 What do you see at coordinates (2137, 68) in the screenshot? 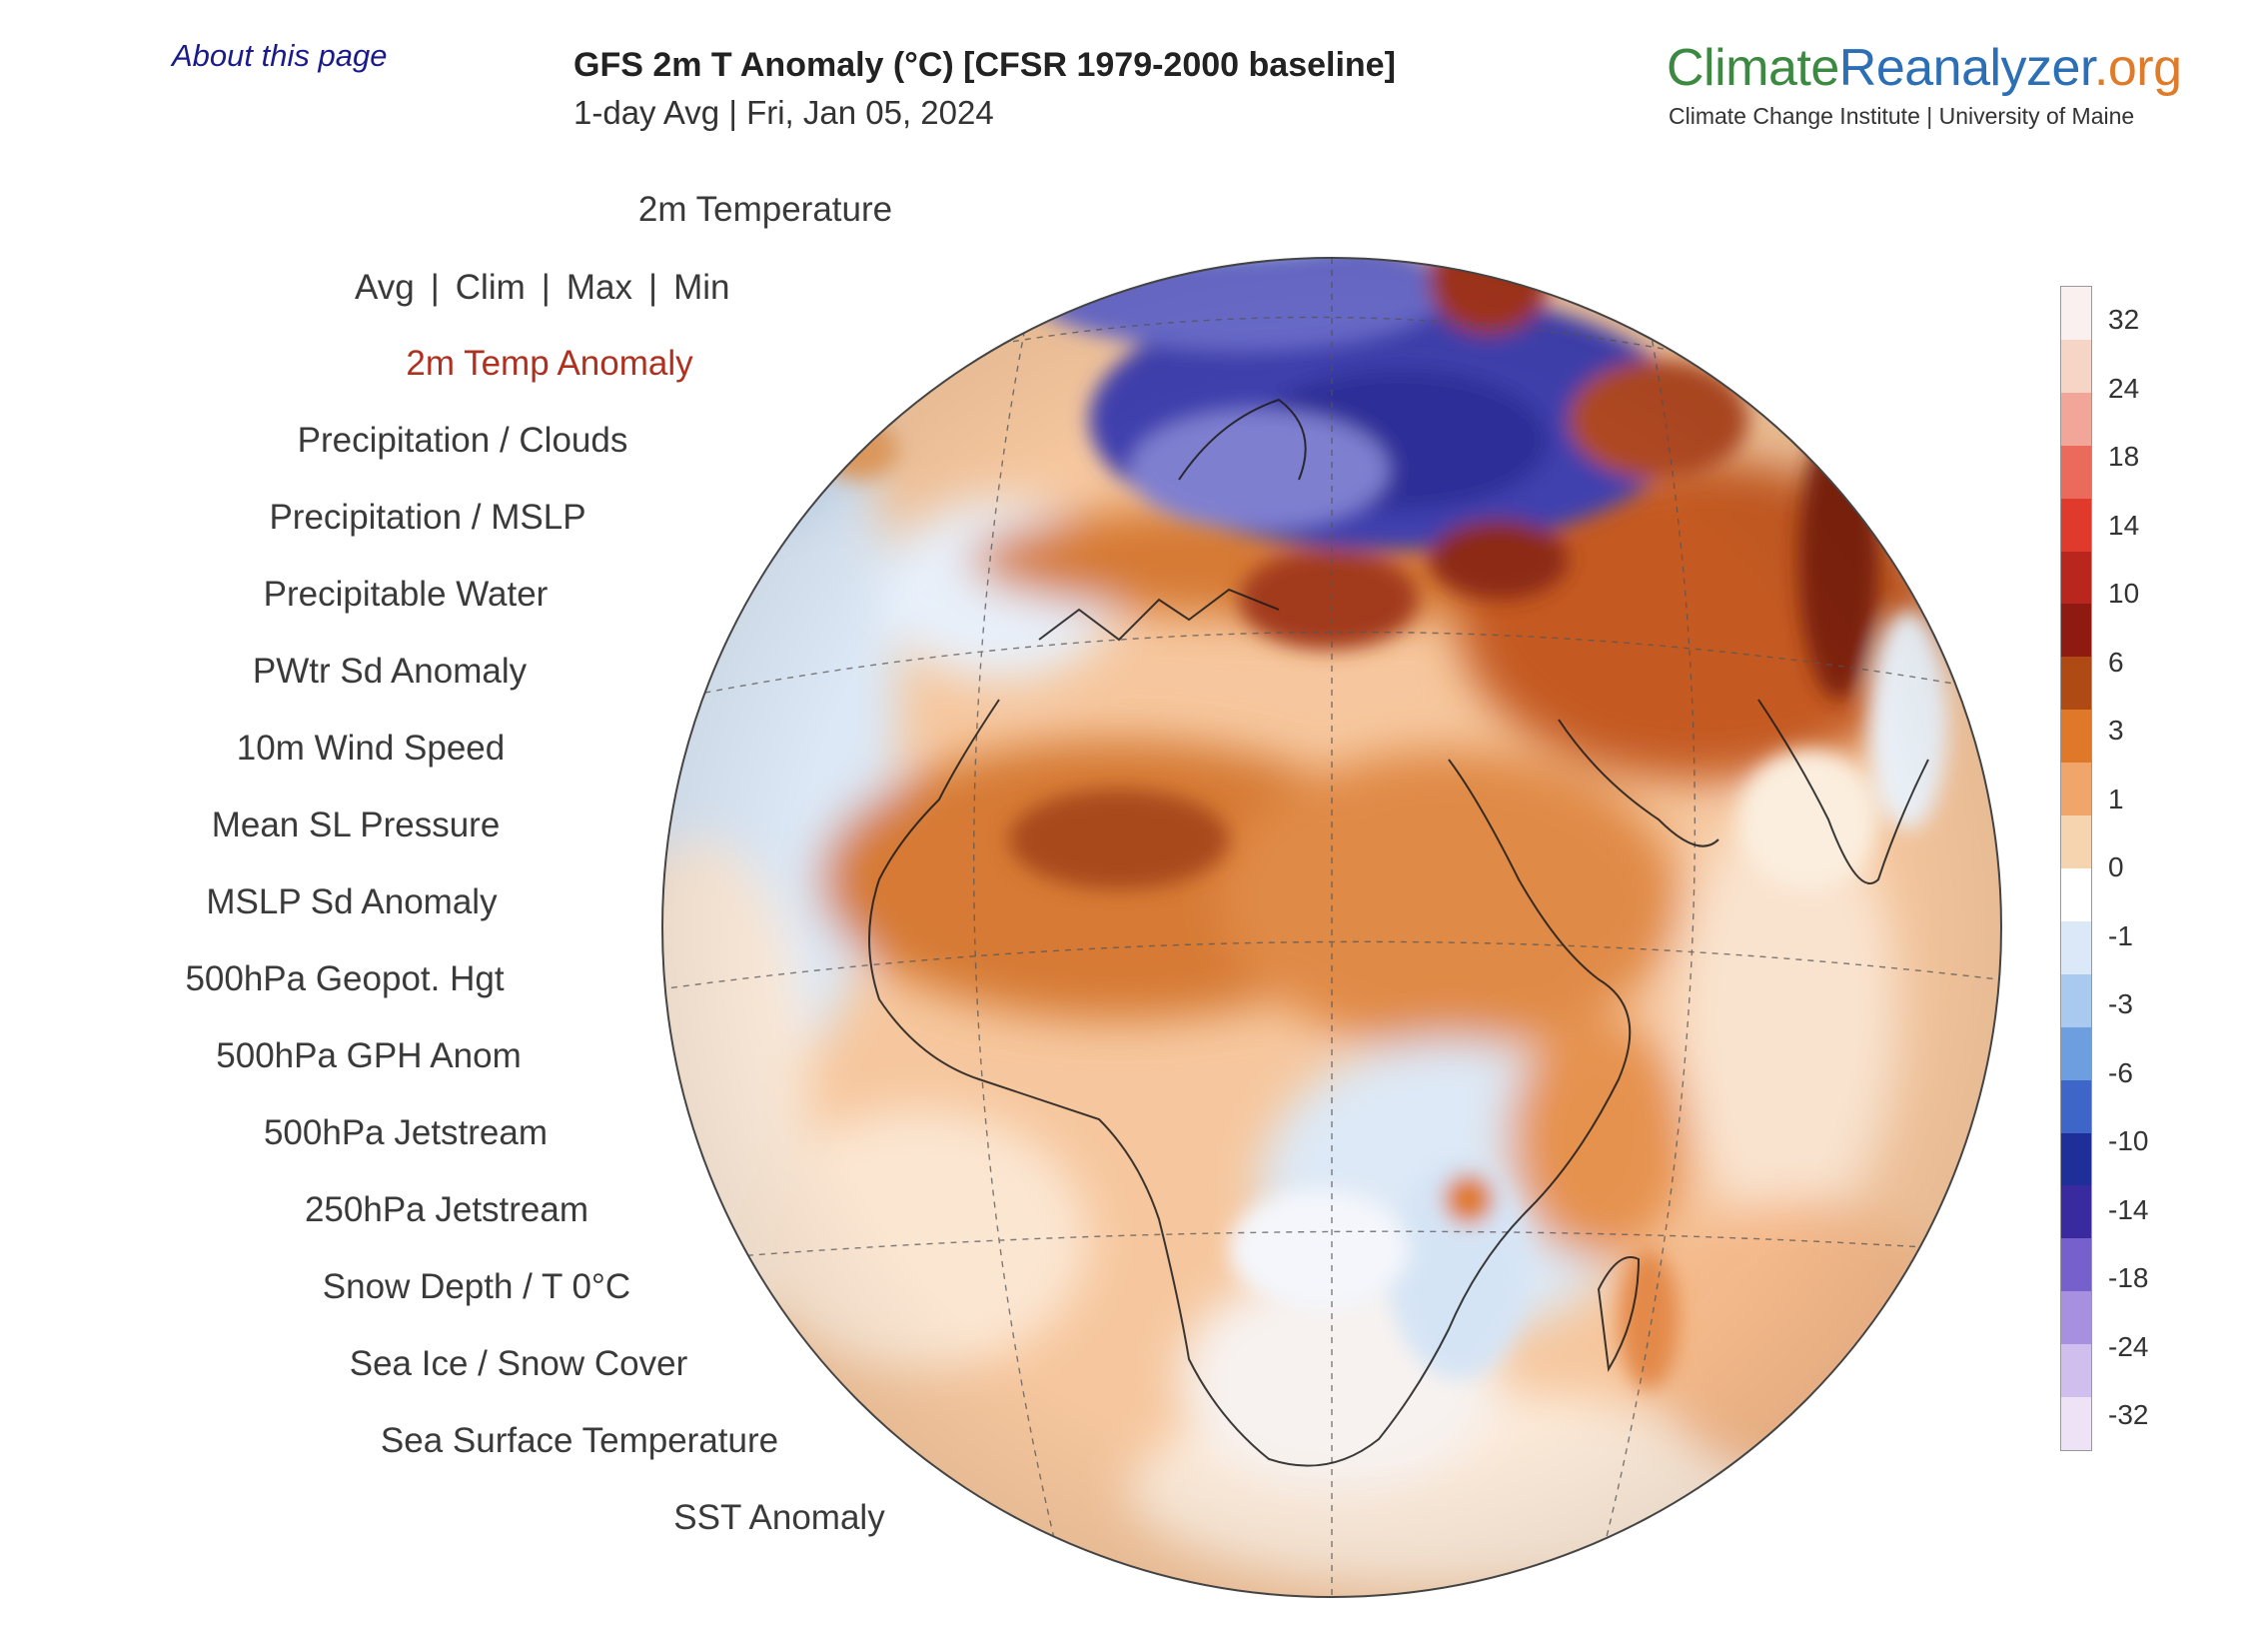
I see `logo-part-org: .org` at bounding box center [2137, 68].